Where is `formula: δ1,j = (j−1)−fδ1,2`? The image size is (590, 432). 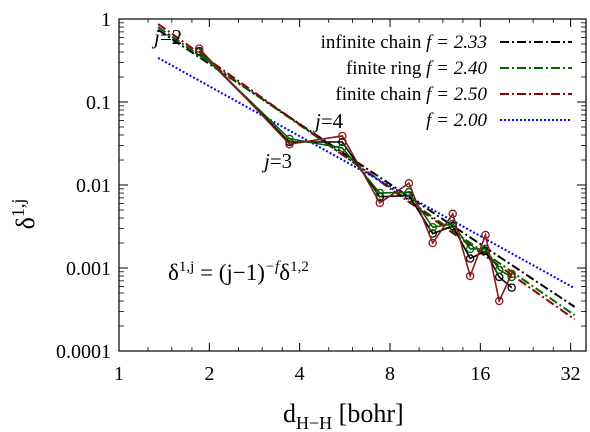
formula: δ1,j = (j−1)−fδ1,2 is located at coordinates (238, 272).